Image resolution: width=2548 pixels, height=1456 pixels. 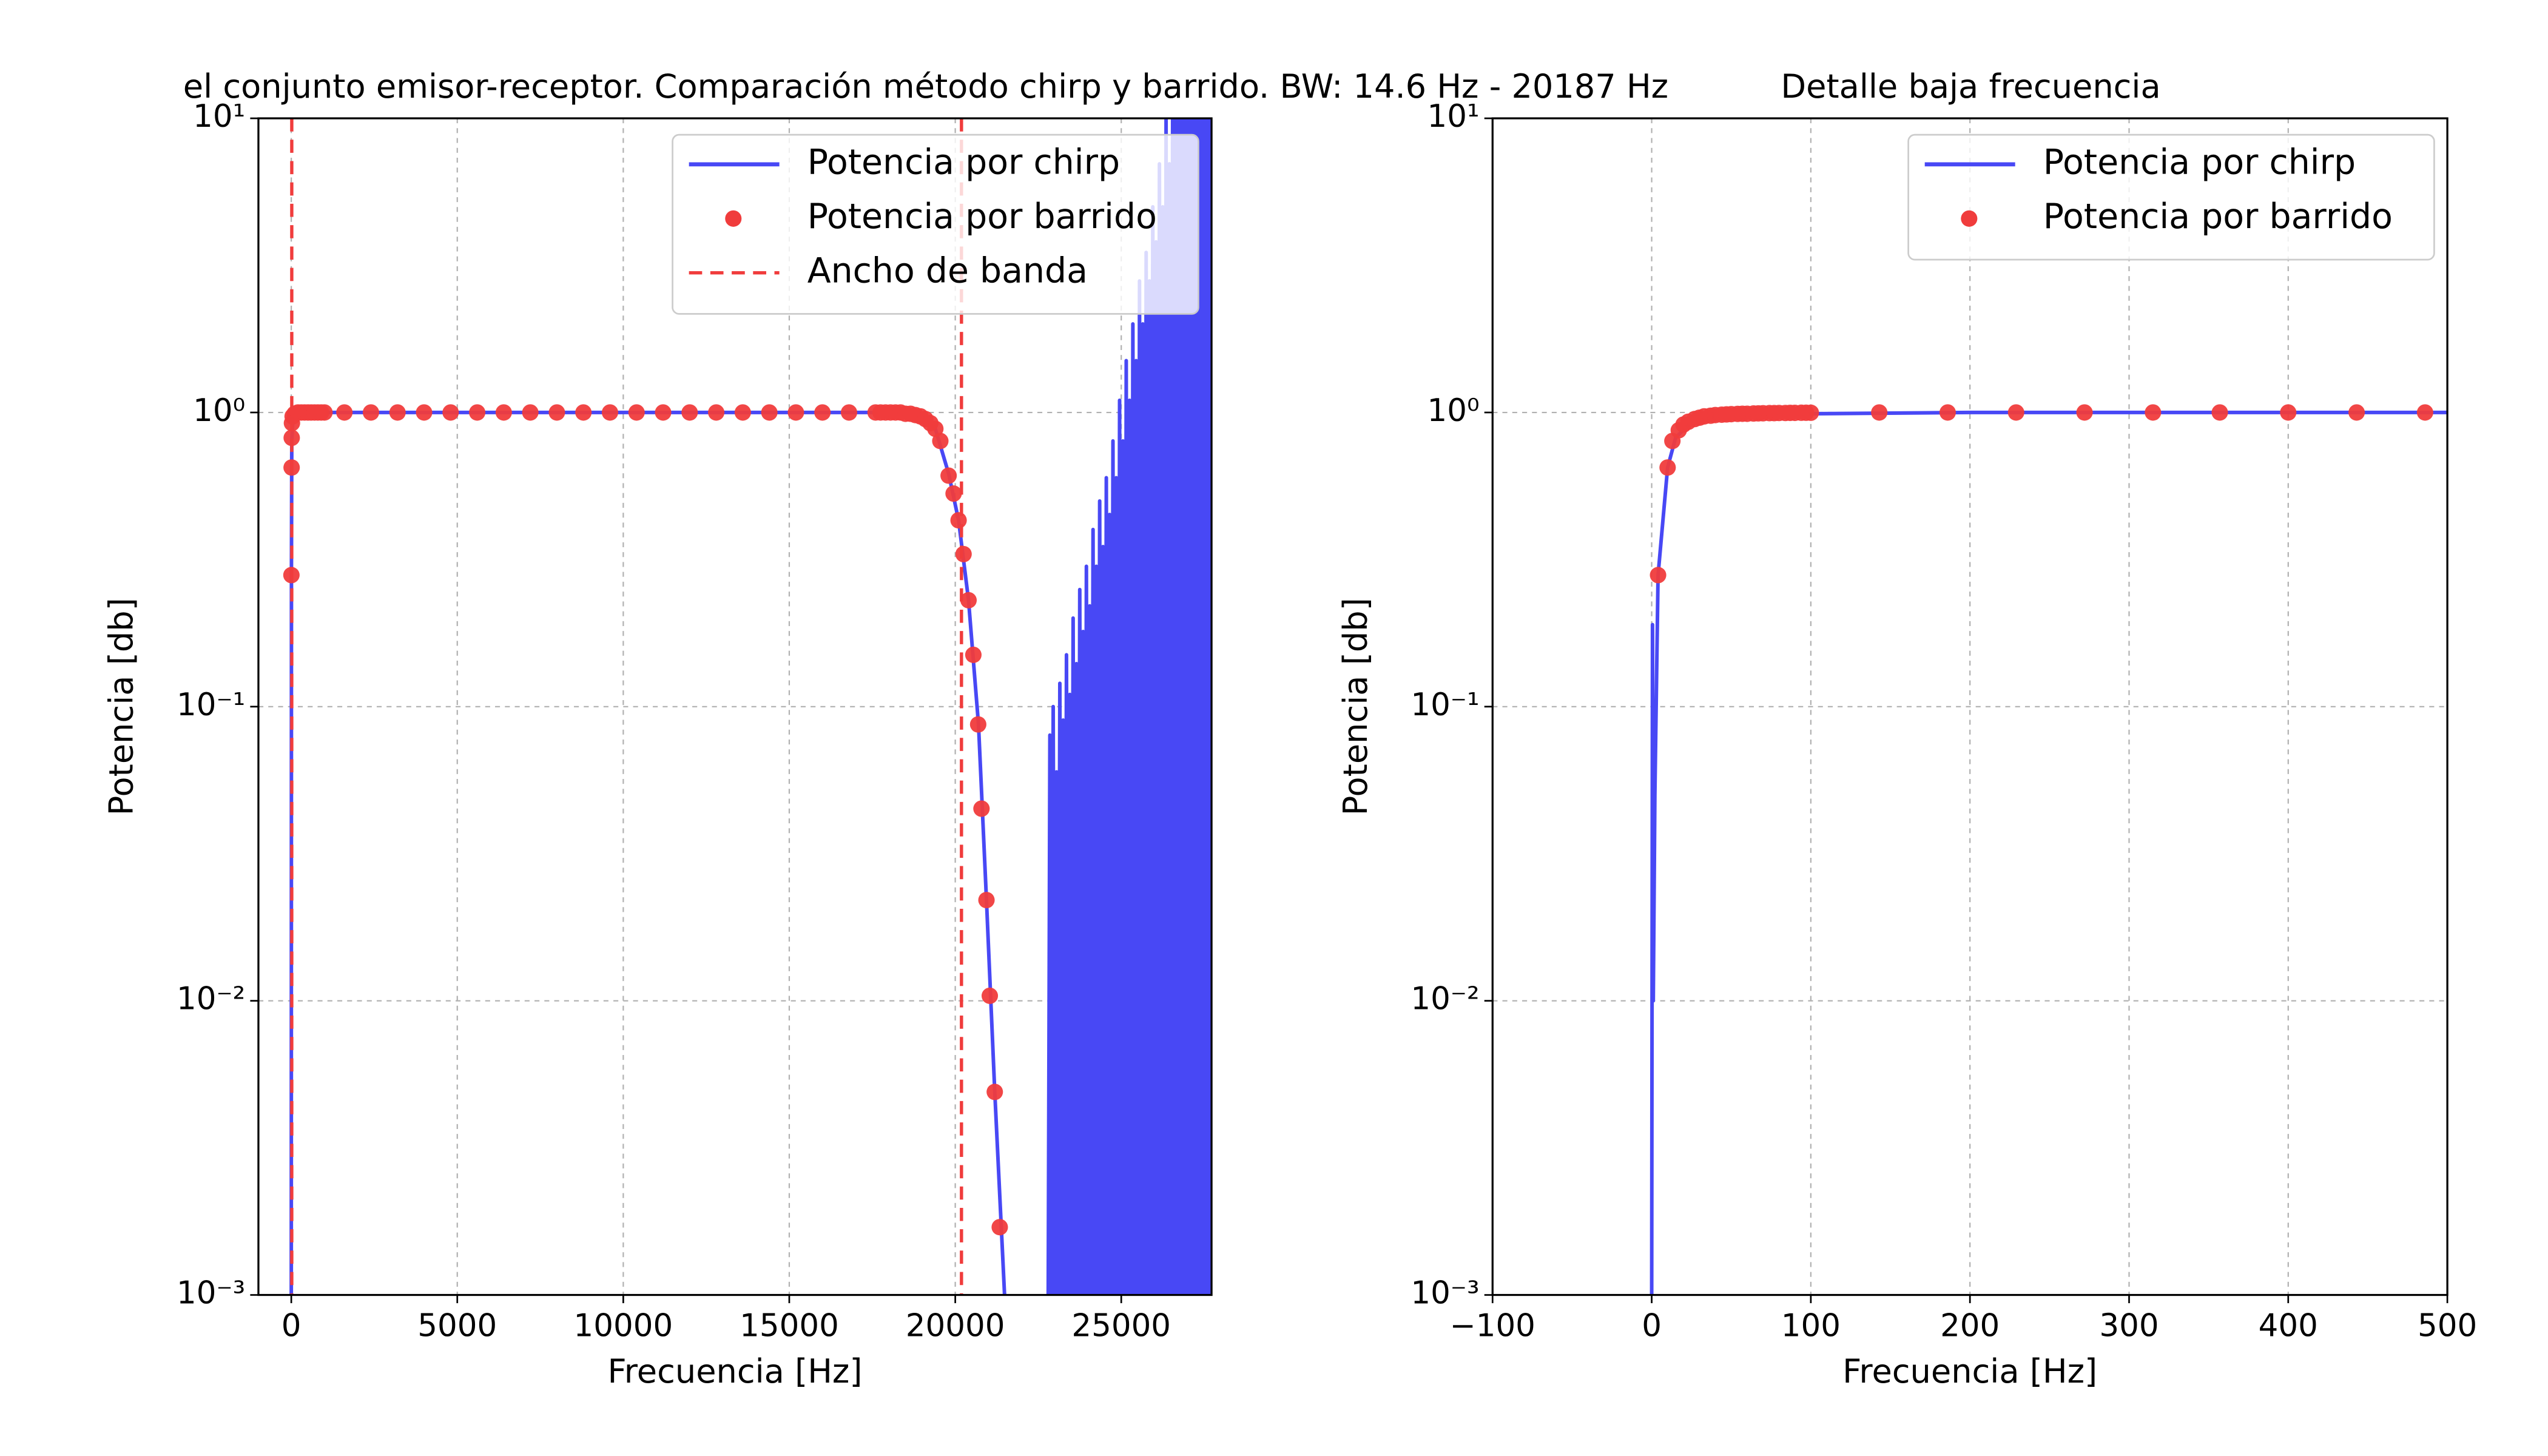 I want to click on x-tick-label: 10000, so click(x=623, y=1326).